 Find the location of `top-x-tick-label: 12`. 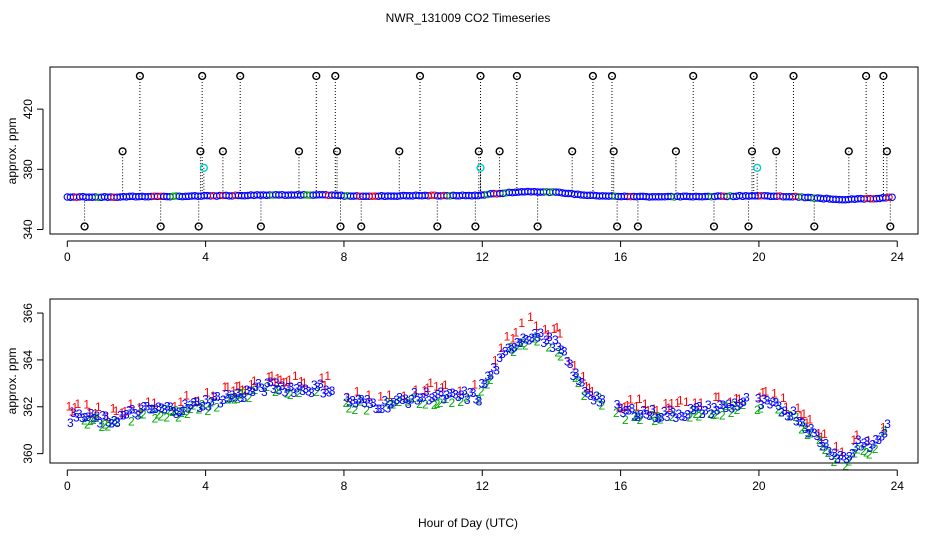

top-x-tick-label: 12 is located at coordinates (483, 257).